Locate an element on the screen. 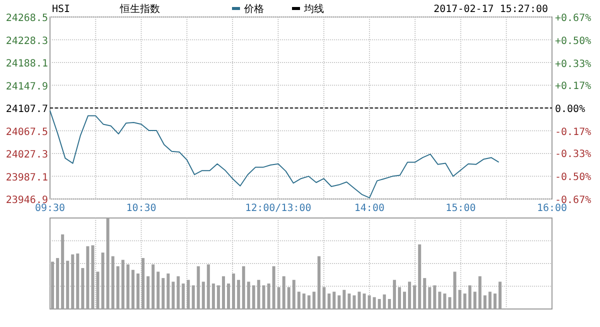 This screenshot has height=327, width=600. y-tick-label: 23987.1 is located at coordinates (27, 178).